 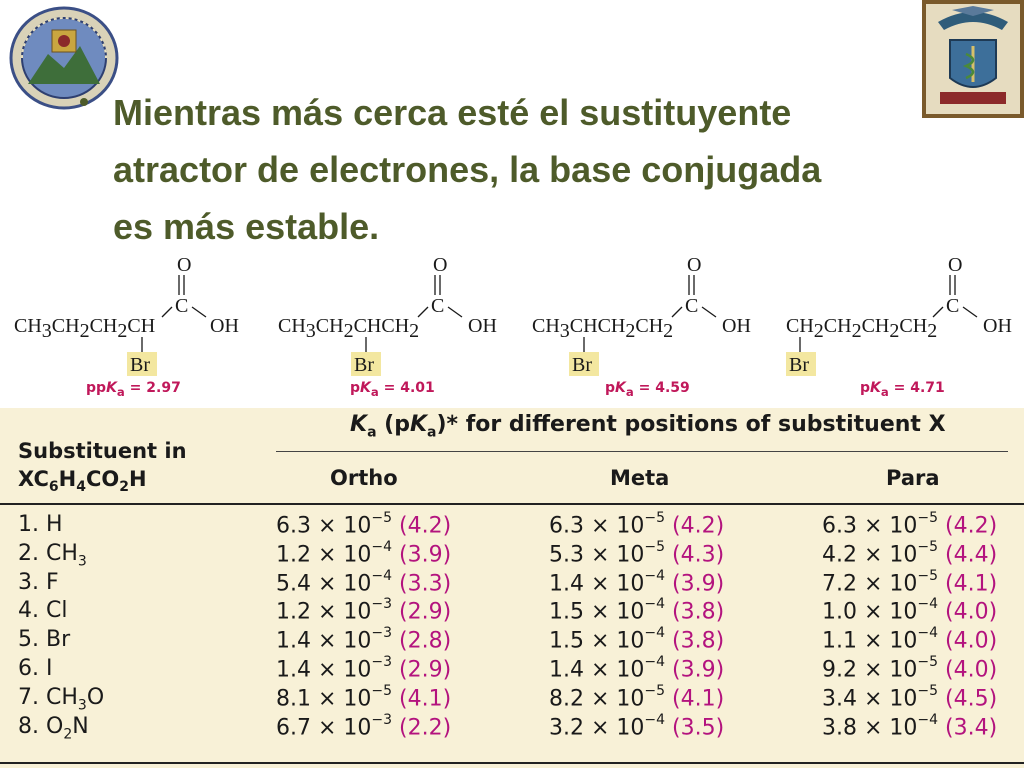 I want to click on chain-formula: CH3CHCH2CH2, so click(x=602, y=328).